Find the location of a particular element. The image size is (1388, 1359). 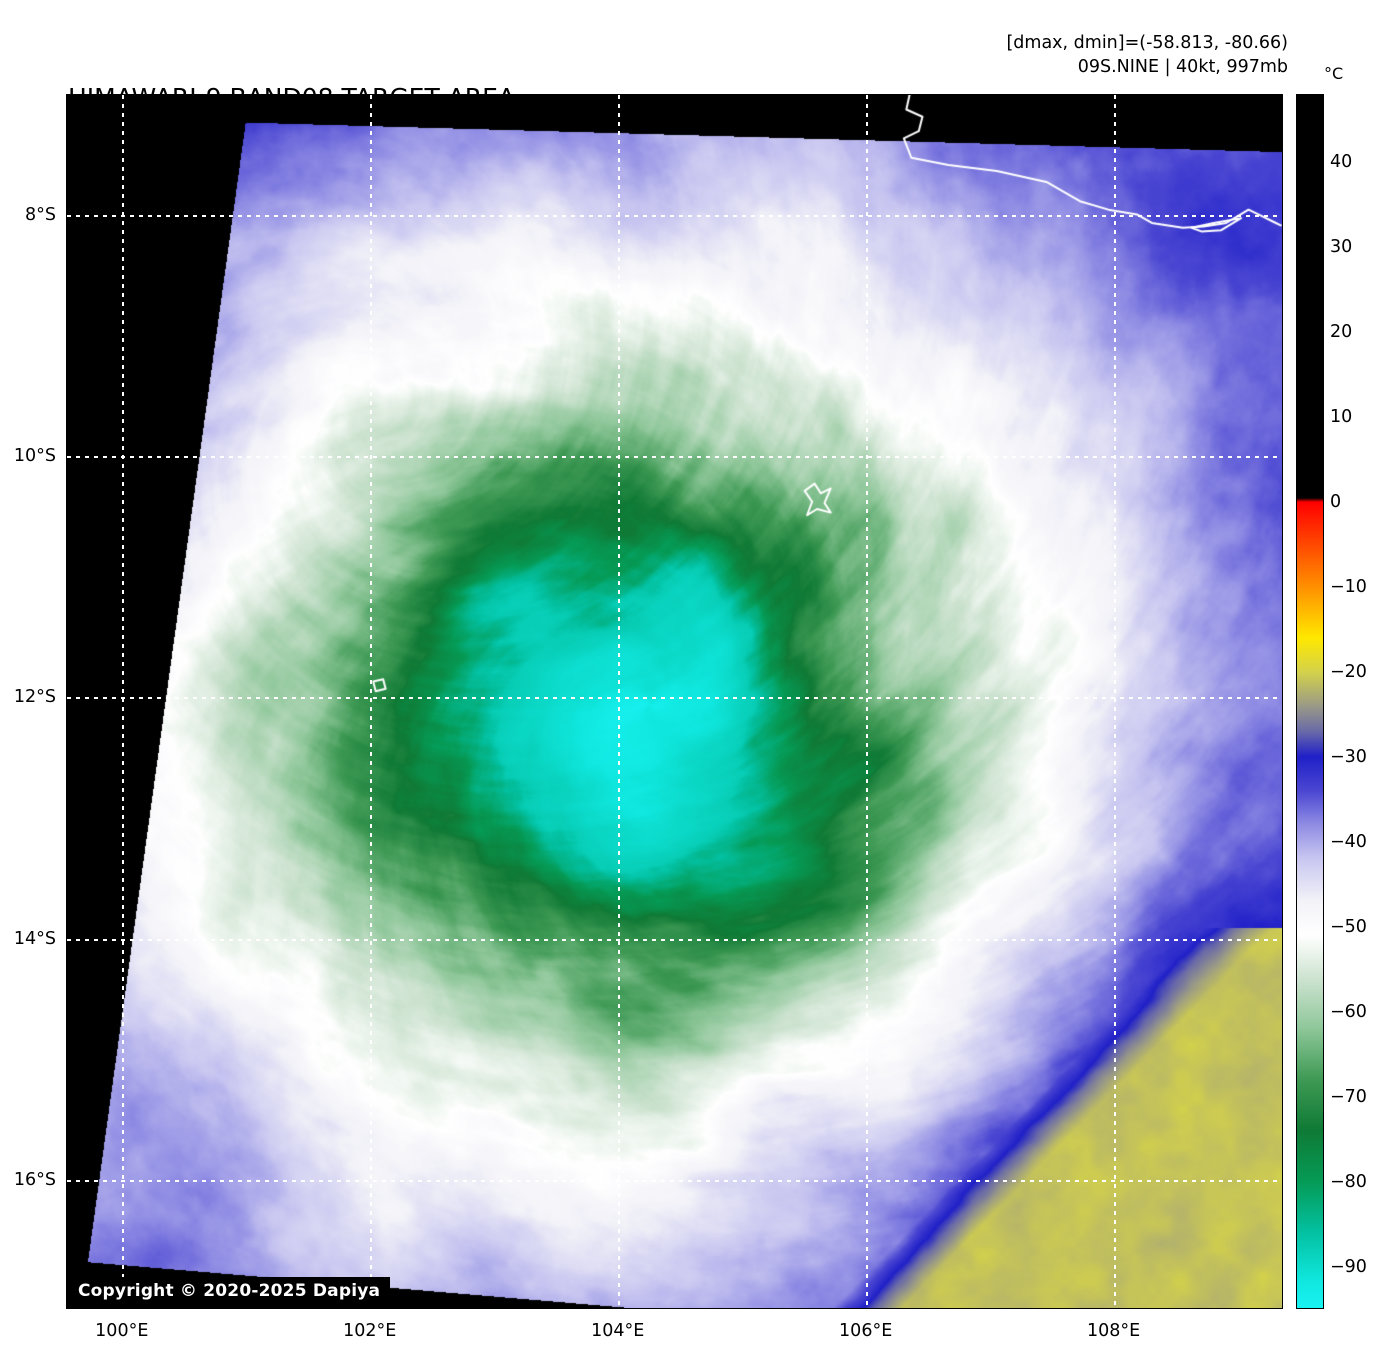

x-tick-label-106°E: 106°E is located at coordinates (866, 1331).